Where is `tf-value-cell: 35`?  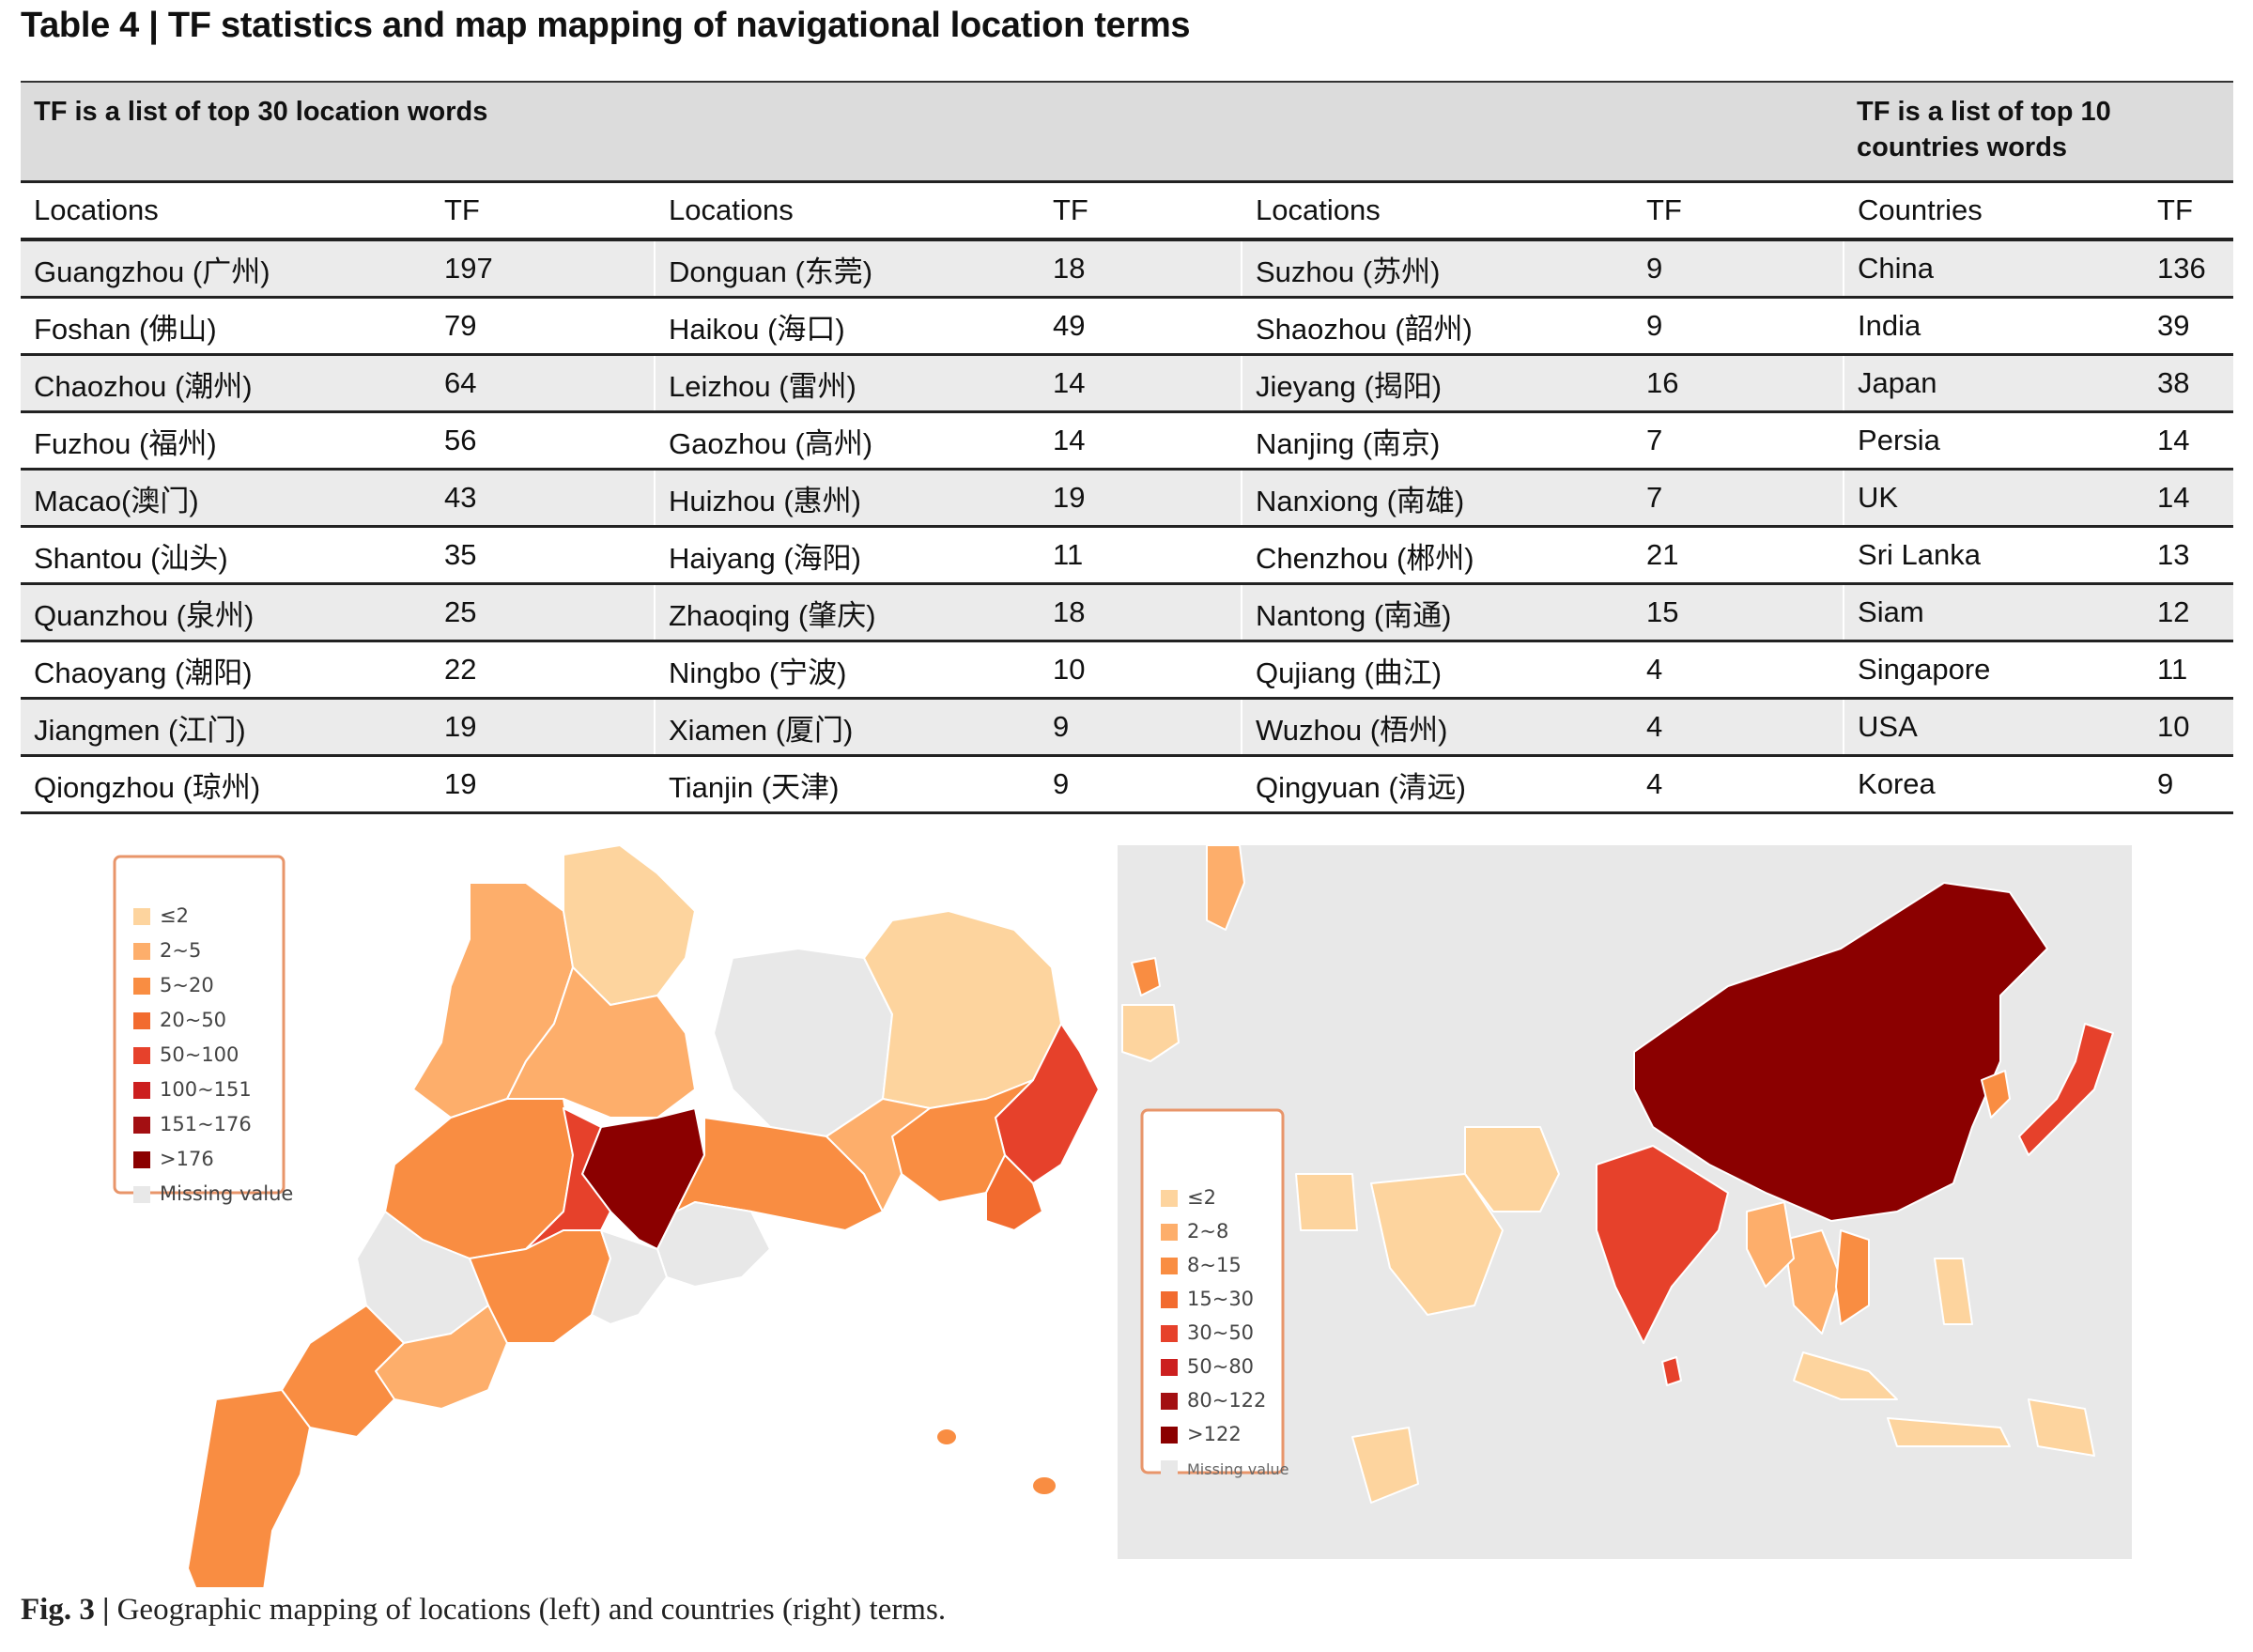
tf-value-cell: 35 is located at coordinates (543, 555).